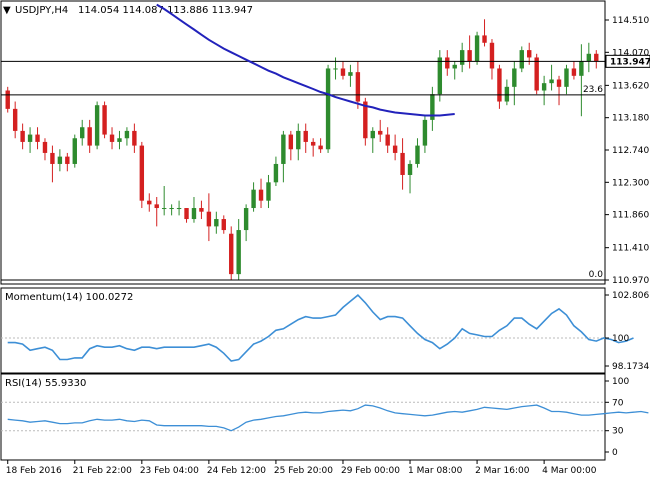  What do you see at coordinates (630, 367) in the screenshot?
I see `momentum-tick-label: 98.1734` at bounding box center [630, 367].